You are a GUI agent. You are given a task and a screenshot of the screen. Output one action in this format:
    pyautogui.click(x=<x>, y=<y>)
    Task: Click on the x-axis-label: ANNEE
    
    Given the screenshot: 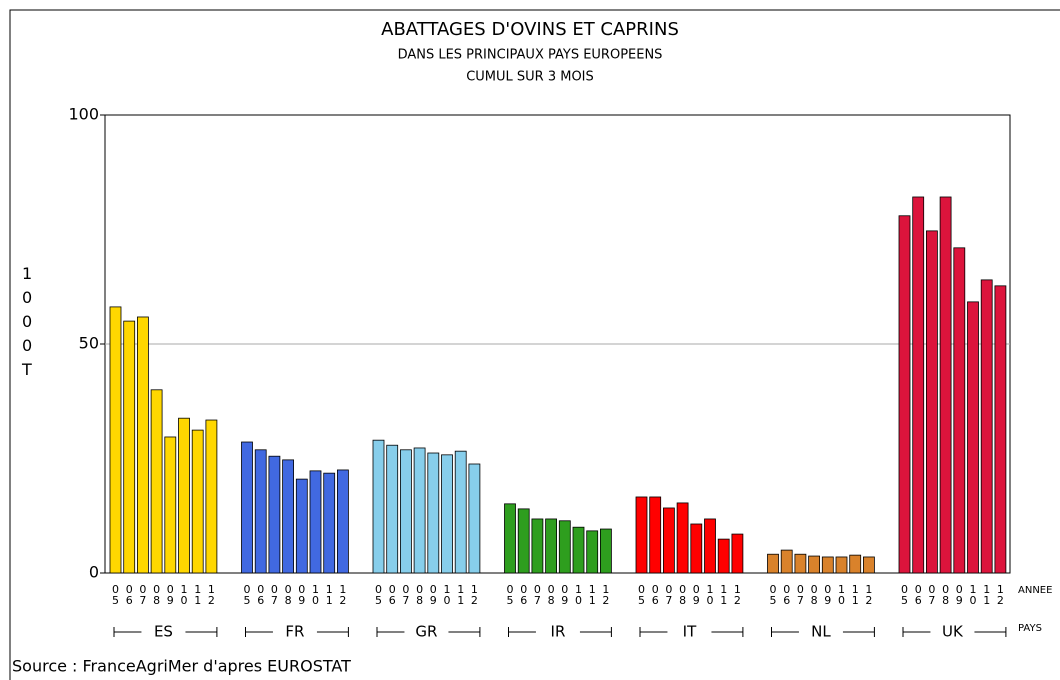 What is the action you would take?
    pyautogui.click(x=1035, y=590)
    